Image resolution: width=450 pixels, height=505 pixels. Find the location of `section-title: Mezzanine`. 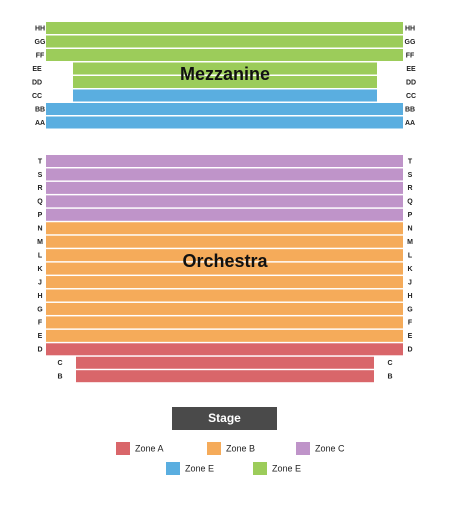

section-title: Mezzanine is located at coordinates (225, 74).